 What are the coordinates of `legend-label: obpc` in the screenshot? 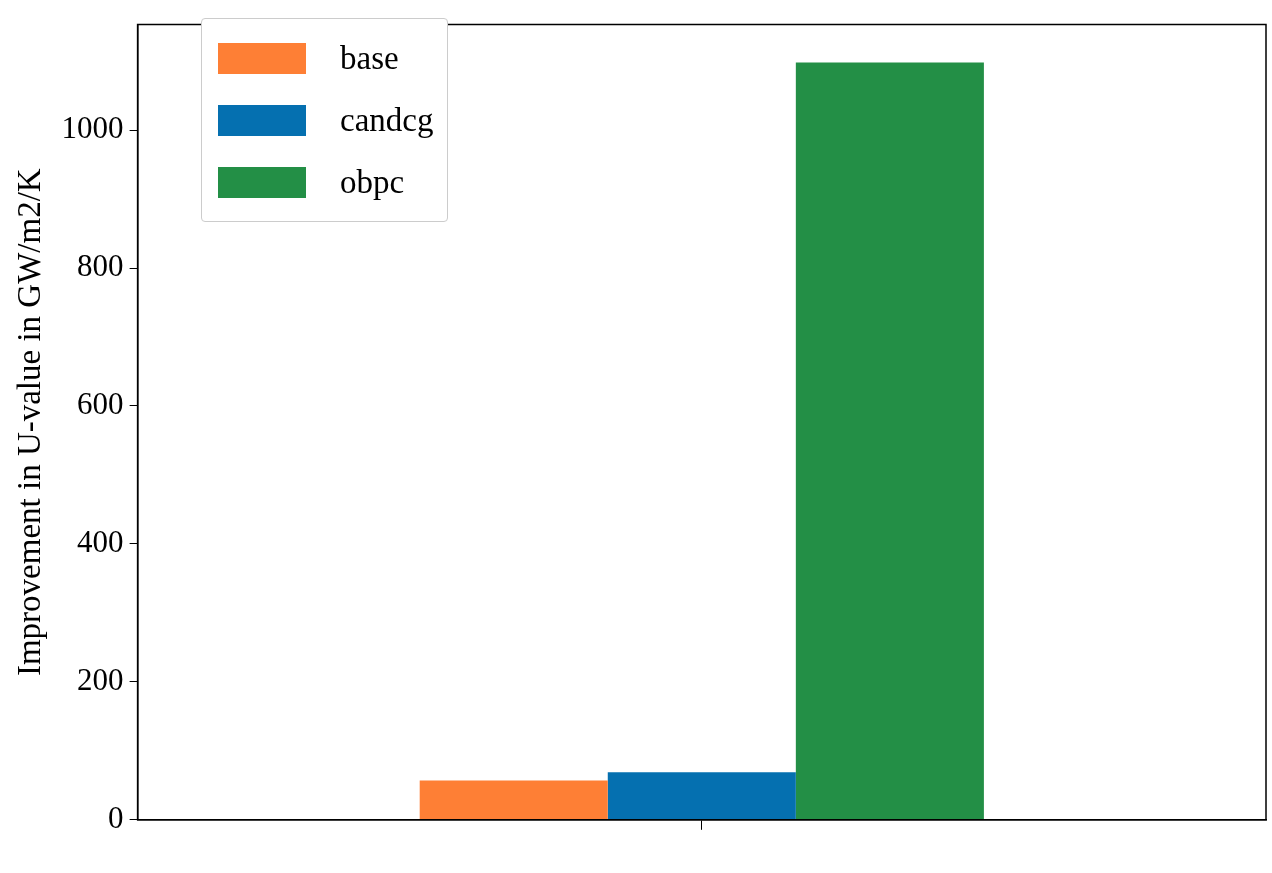 It's located at (372, 182).